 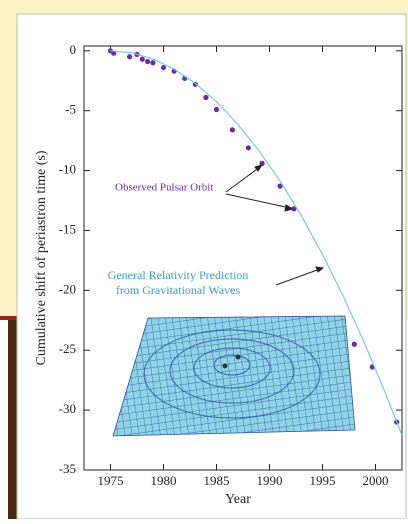 I want to click on y-tick-label: -20, so click(x=67, y=288).